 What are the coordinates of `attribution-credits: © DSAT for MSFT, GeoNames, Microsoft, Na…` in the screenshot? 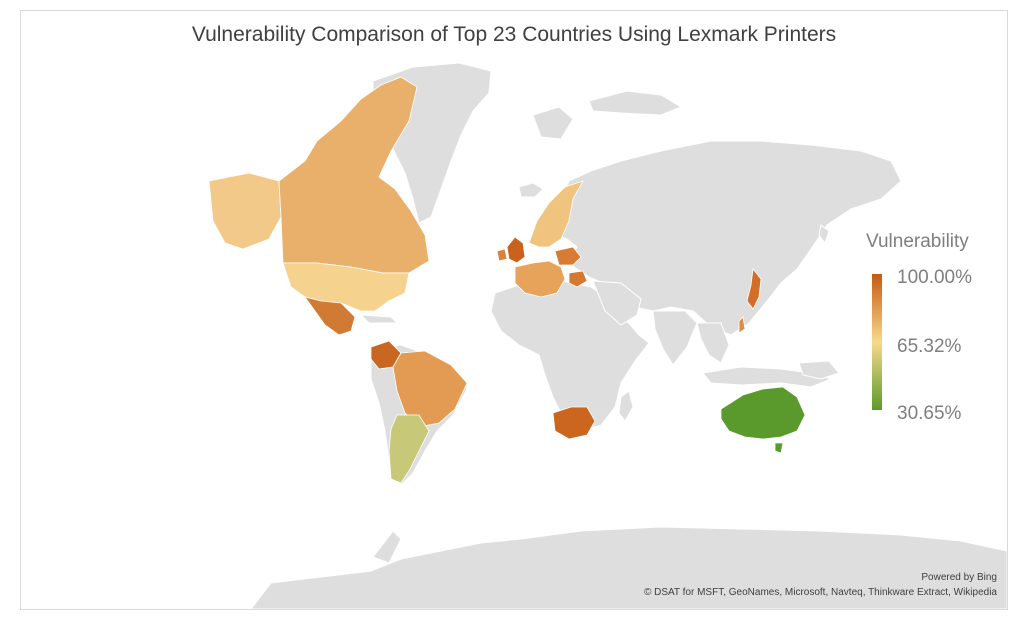 It's located at (820, 592).